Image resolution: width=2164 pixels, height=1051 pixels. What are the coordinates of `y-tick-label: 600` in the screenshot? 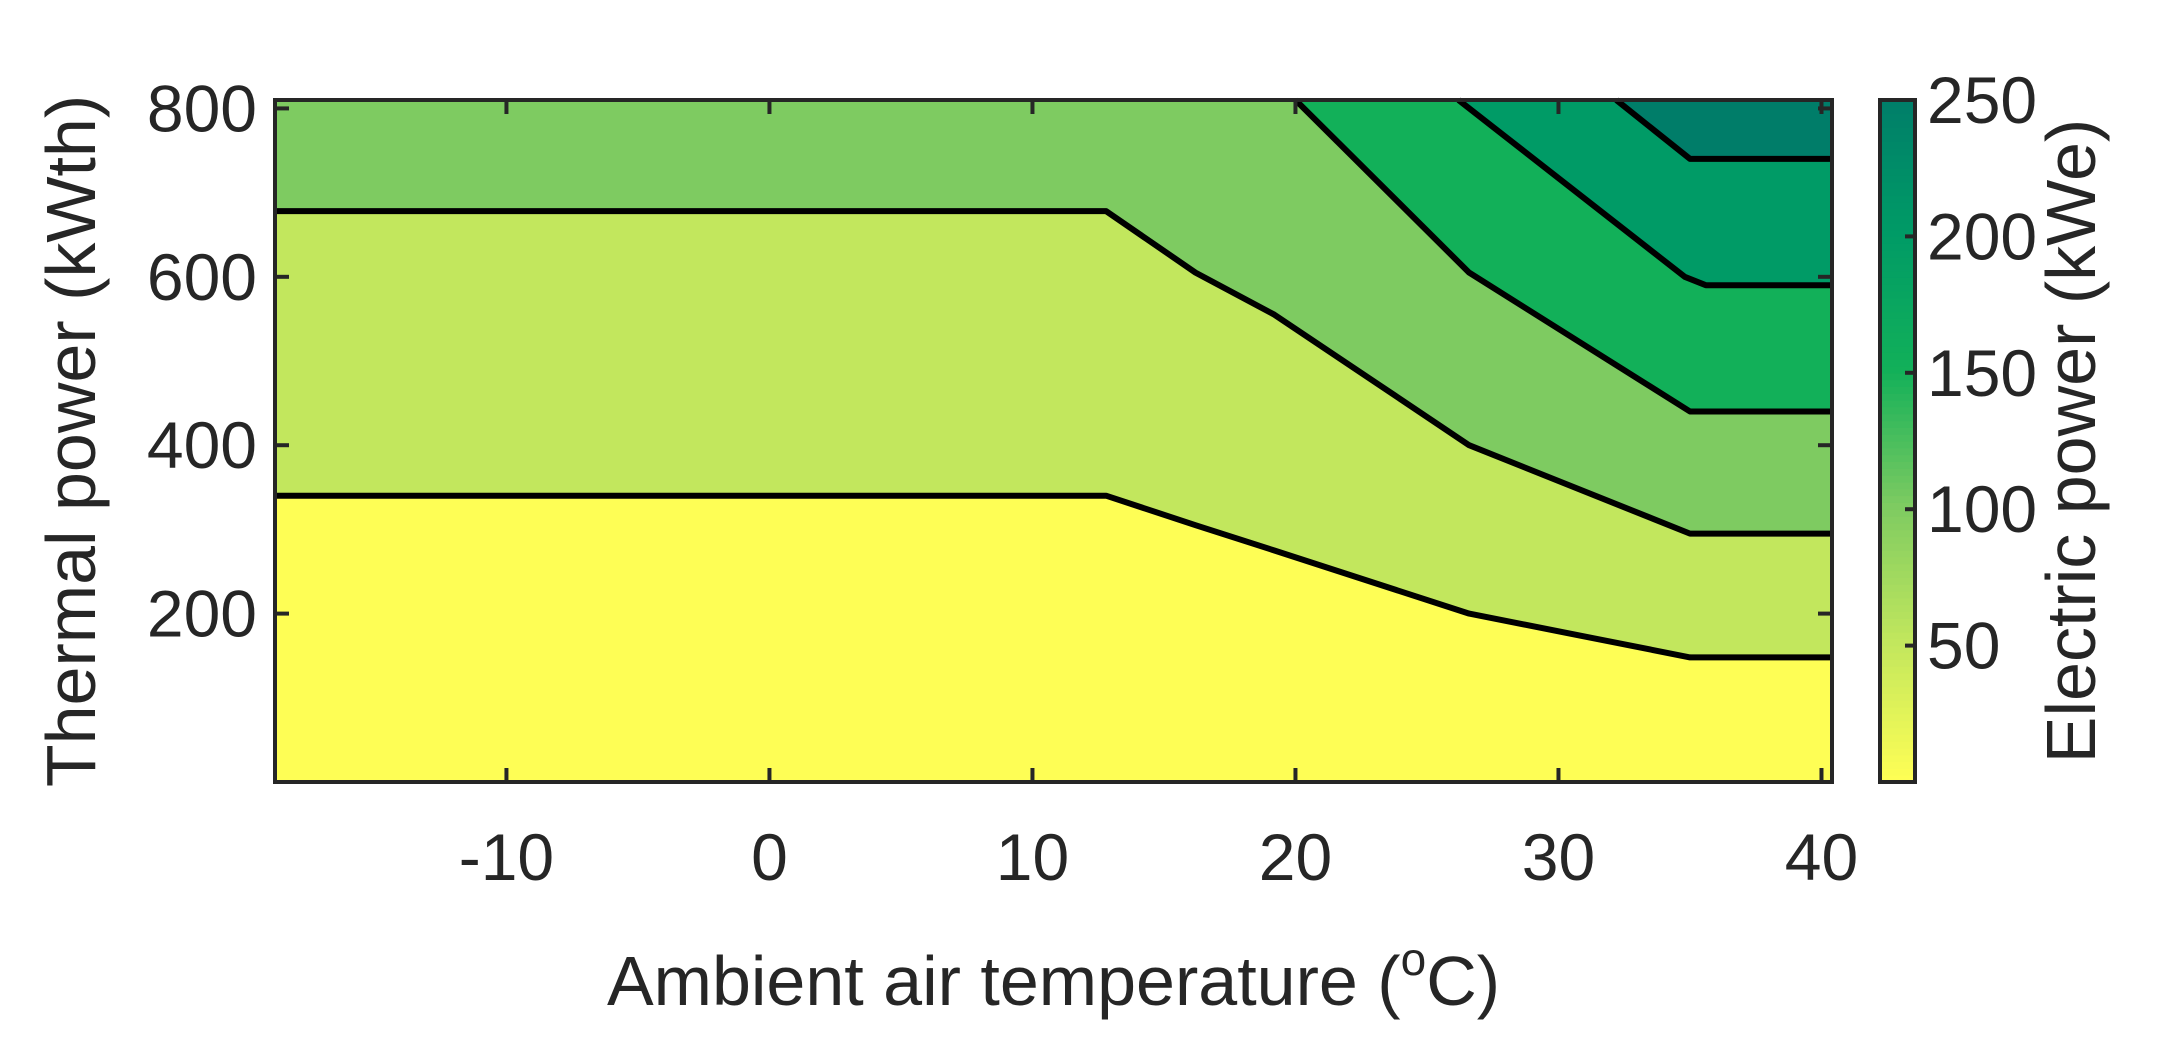 It's located at (202, 277).